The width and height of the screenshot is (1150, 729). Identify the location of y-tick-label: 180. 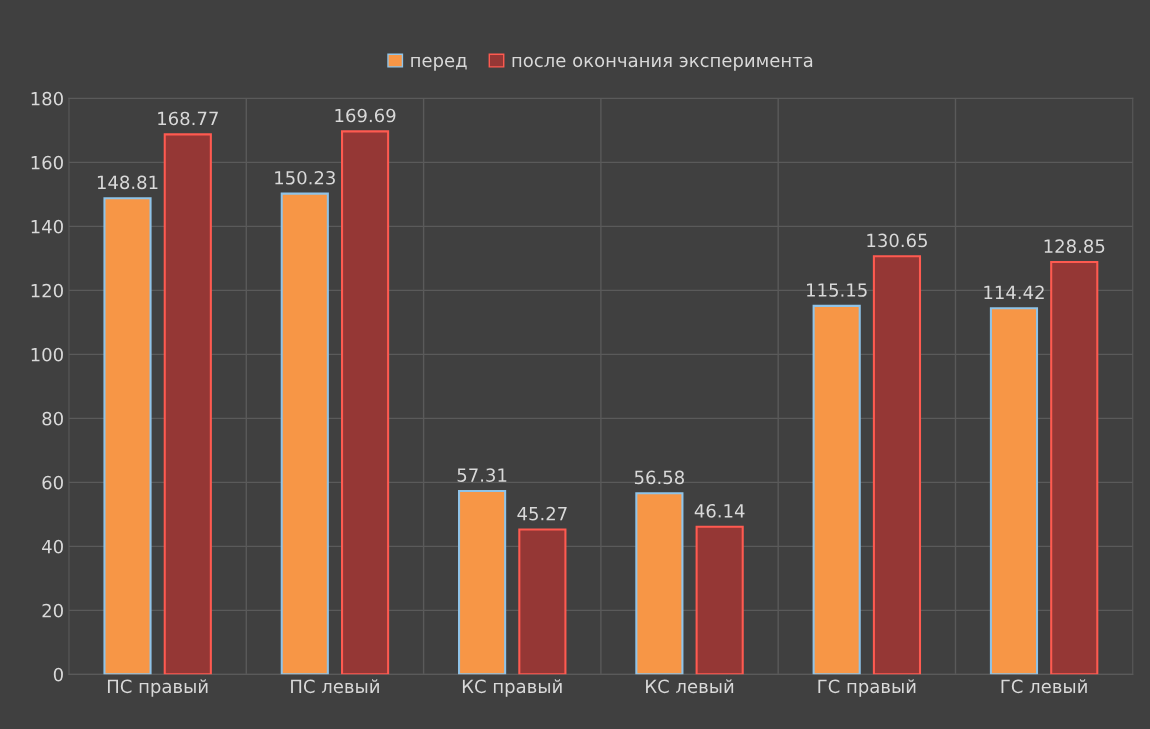
(47, 98).